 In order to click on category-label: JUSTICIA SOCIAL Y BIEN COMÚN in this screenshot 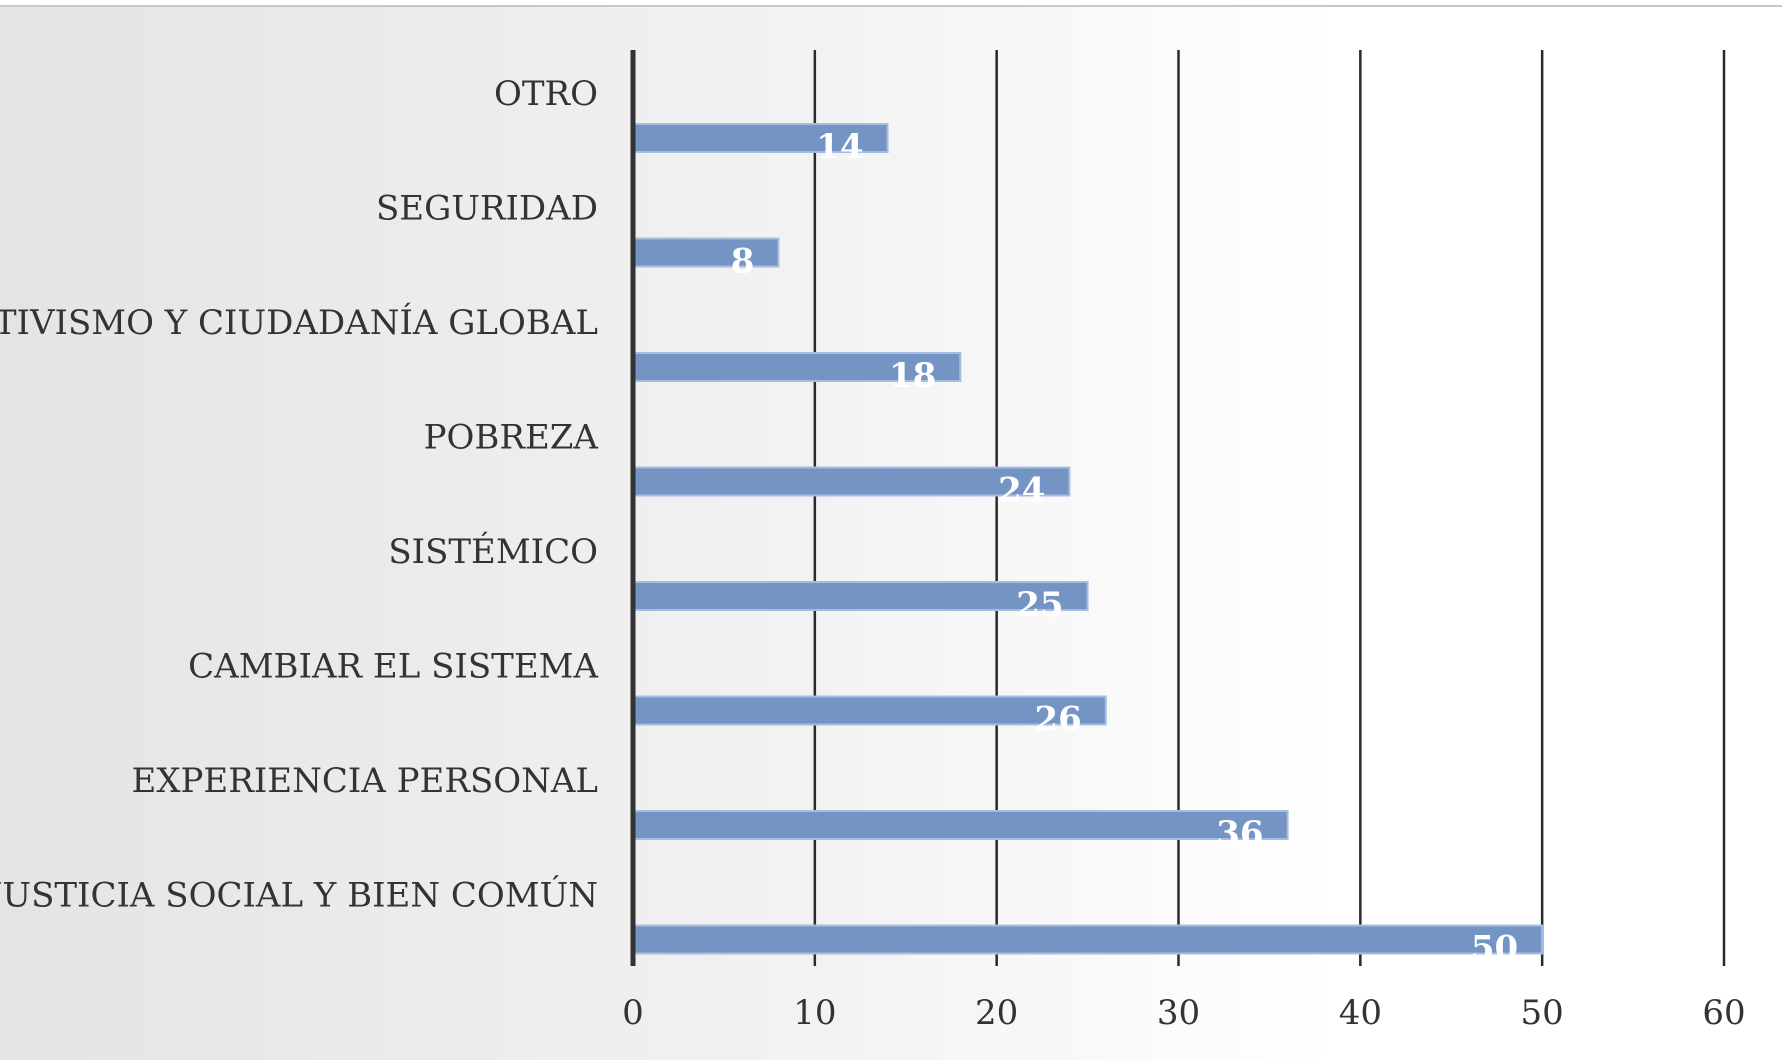, I will do `click(299, 895)`.